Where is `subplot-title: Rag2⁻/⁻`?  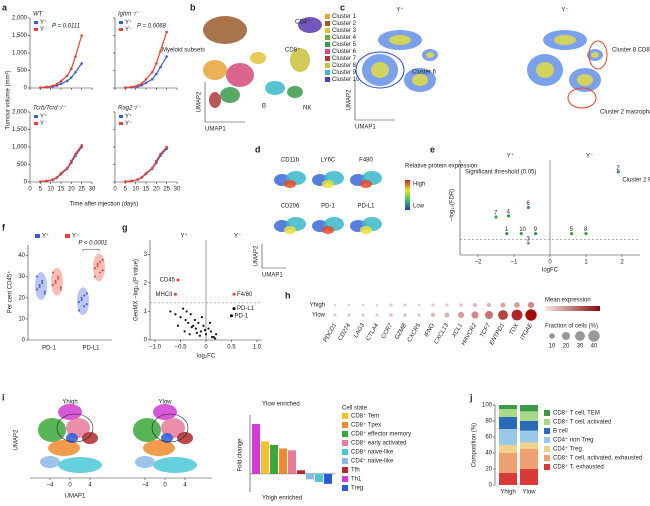
subplot-title: Rag2⁻/⁻ is located at coordinates (129, 109).